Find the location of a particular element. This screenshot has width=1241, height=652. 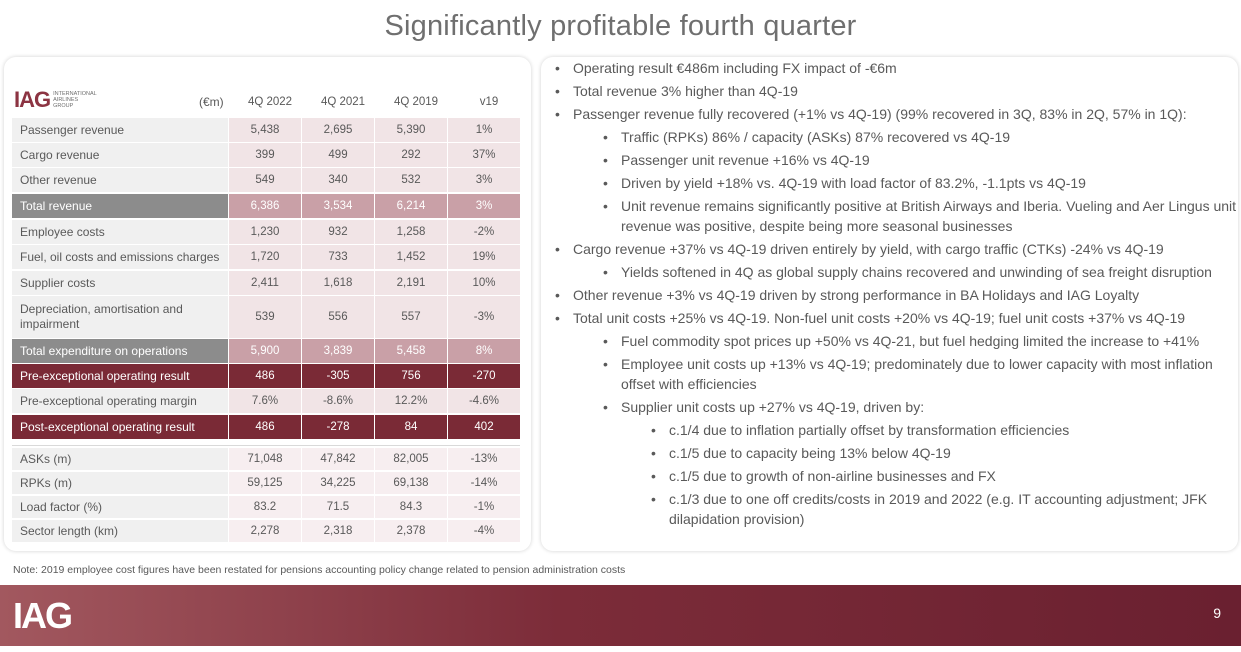

iag-logo-subtext: INTERNATIONAL AIRLINES GROUP is located at coordinates (75, 100).